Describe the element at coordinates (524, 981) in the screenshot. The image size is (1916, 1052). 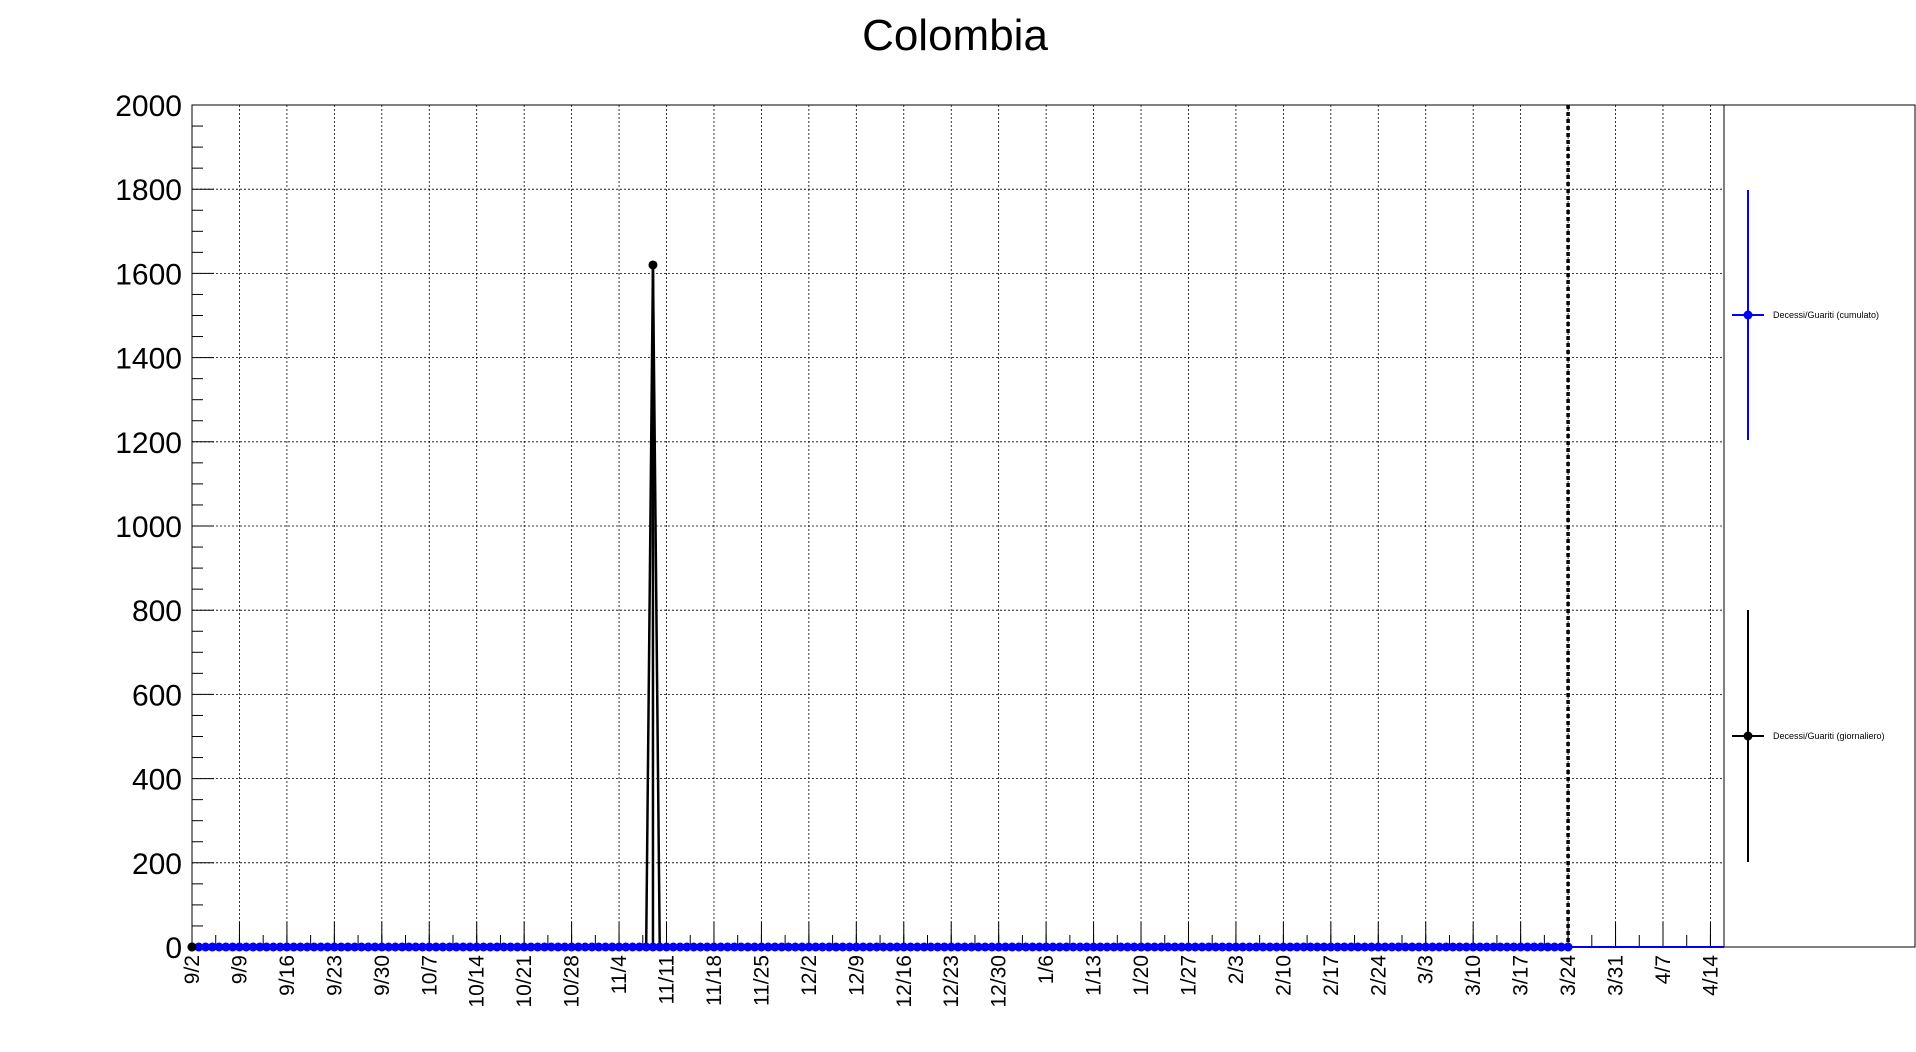
I see `x-tick-label: 10/21` at that location.